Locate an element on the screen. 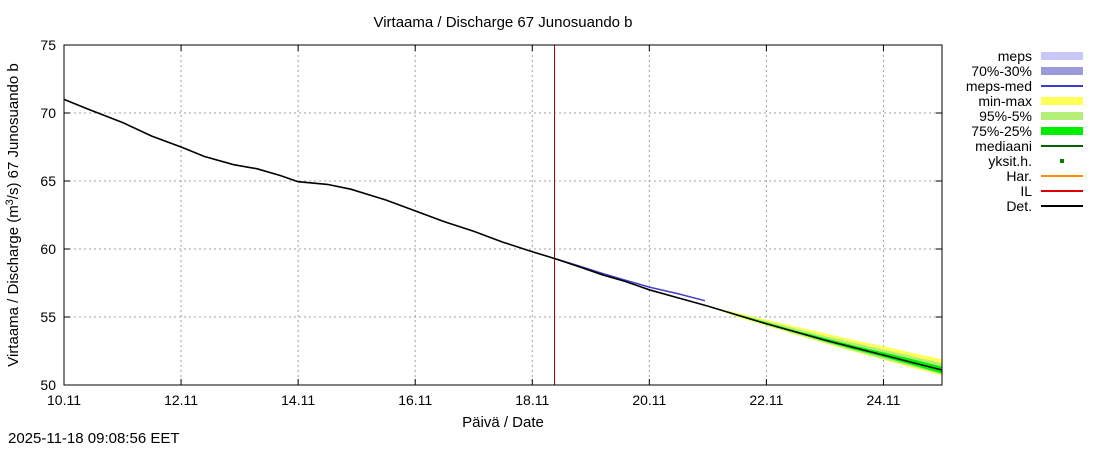 The width and height of the screenshot is (1100, 450). legend-label: IL is located at coordinates (1026, 191).